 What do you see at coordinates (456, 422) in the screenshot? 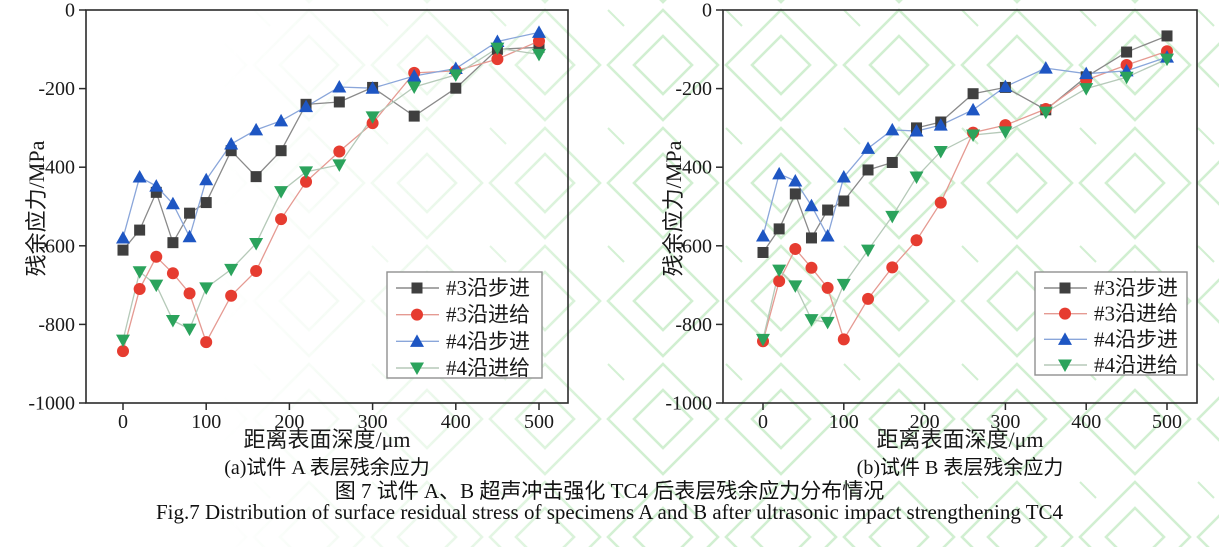
I see `x-tick-label: 400` at bounding box center [456, 422].